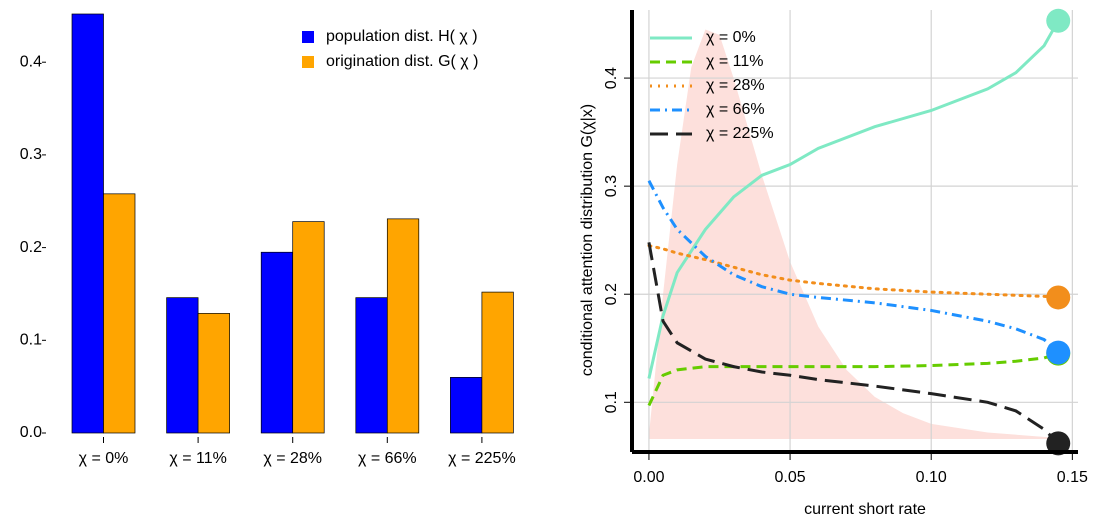 The image size is (1094, 521). I want to click on legend-label: origination dist. G( χ ), so click(402, 61).